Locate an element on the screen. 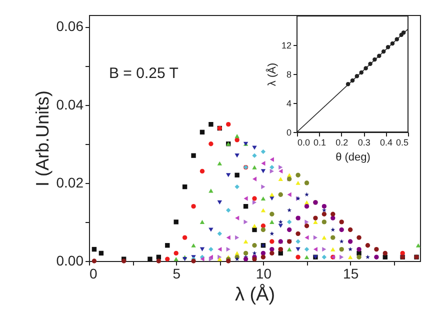  y-tick-label: 8 is located at coordinates (289, 75).